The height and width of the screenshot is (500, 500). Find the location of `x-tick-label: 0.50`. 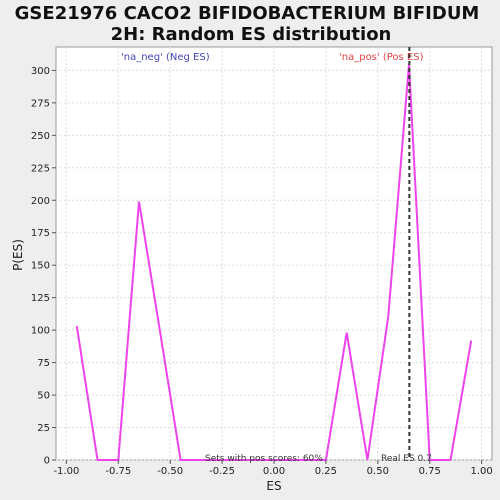

x-tick-label: 0.50 is located at coordinates (378, 471).